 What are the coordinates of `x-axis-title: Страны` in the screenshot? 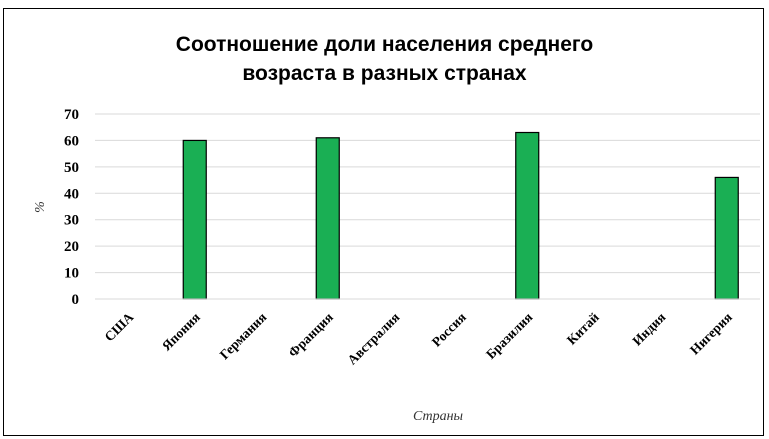 It's located at (438, 416).